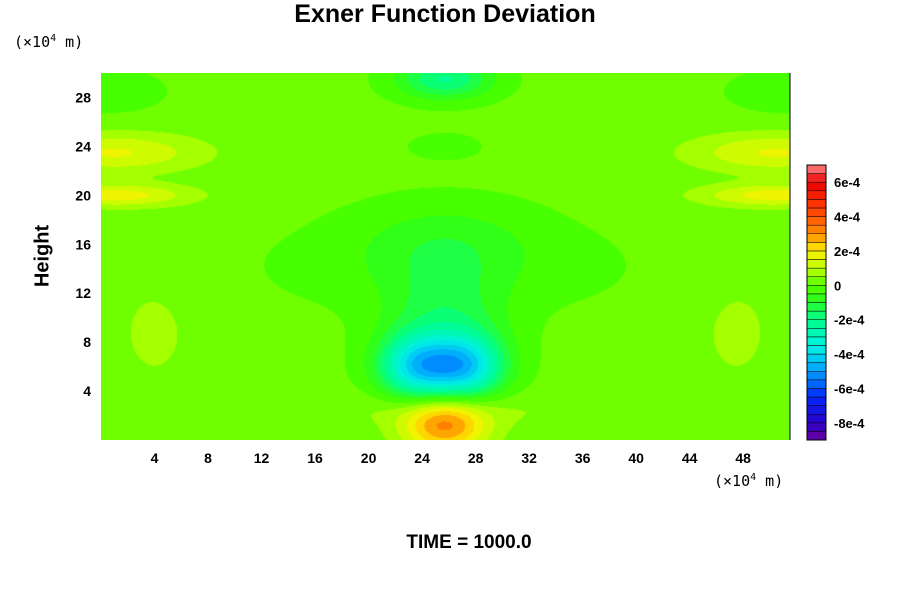  Describe the element at coordinates (422, 458) in the screenshot. I see `x-tick-label: 24` at that location.